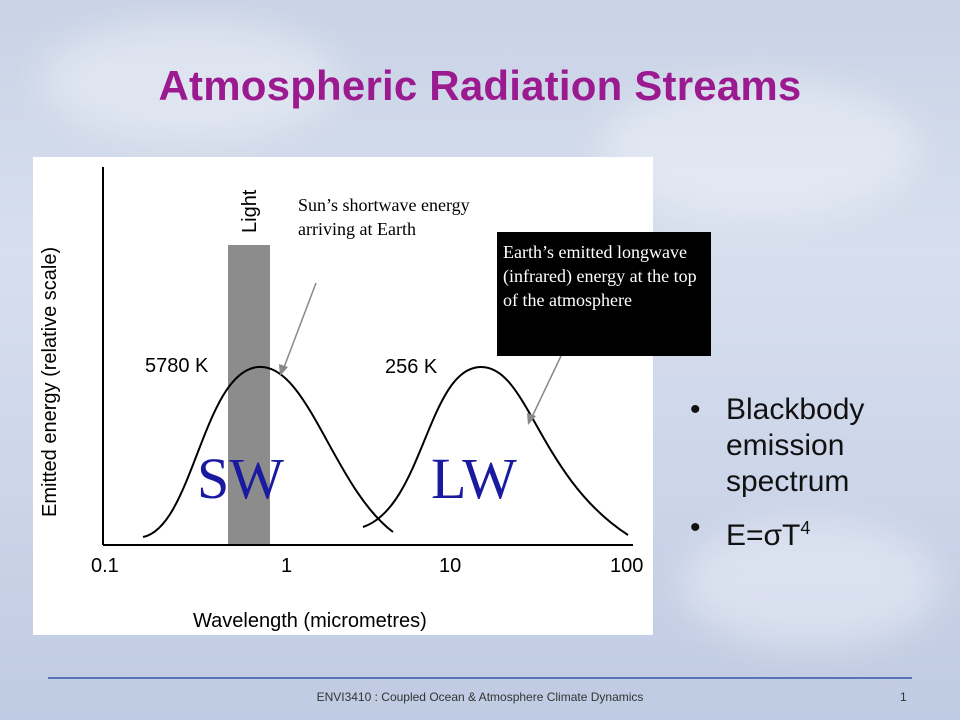 The width and height of the screenshot is (960, 720). I want to click on page-number: 1, so click(903, 697).